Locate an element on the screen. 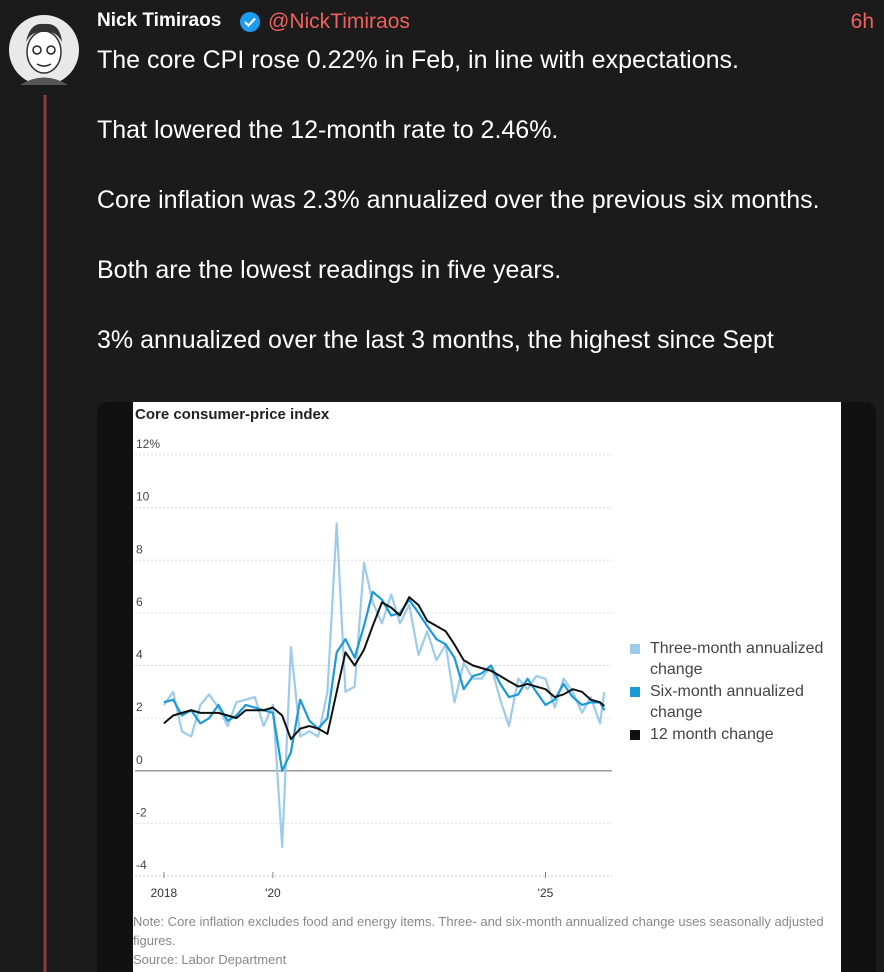 This screenshot has height=972, width=884. y-tick-label: 8 is located at coordinates (139, 549).